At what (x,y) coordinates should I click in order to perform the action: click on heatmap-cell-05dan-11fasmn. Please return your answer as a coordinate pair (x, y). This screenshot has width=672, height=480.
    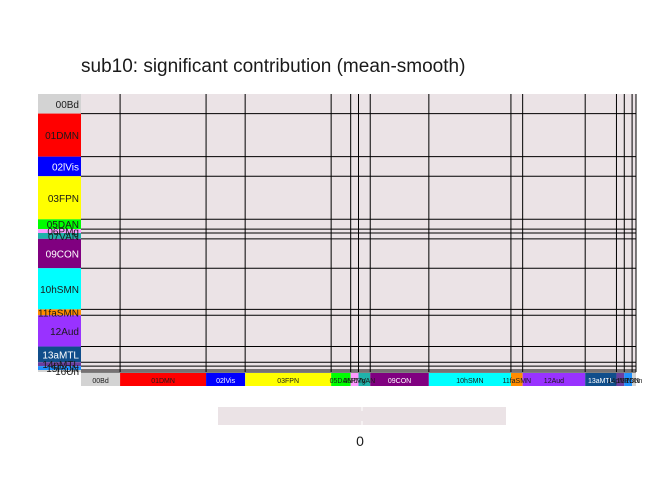
    Looking at the image, I should click on (516, 224).